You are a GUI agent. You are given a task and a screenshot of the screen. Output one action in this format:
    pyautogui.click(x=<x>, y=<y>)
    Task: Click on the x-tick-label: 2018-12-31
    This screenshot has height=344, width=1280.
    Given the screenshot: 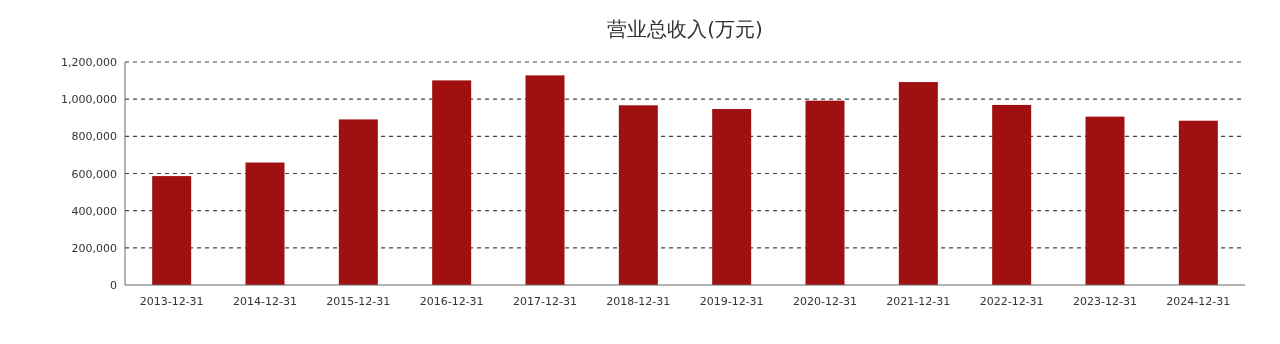 What is the action you would take?
    pyautogui.click(x=638, y=301)
    